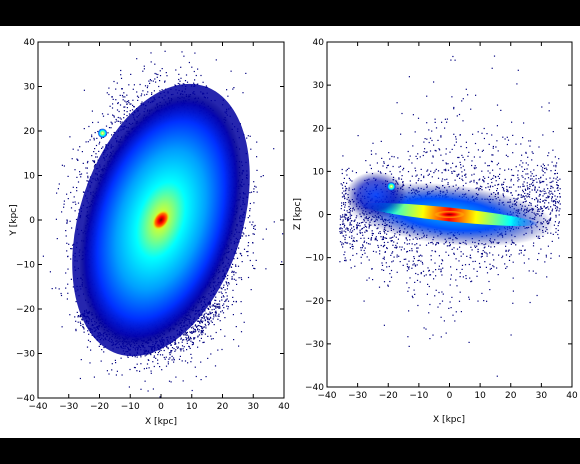 This screenshot has width=580, height=464. I want to click on xy-ytick-label: −40, so click(25, 399).